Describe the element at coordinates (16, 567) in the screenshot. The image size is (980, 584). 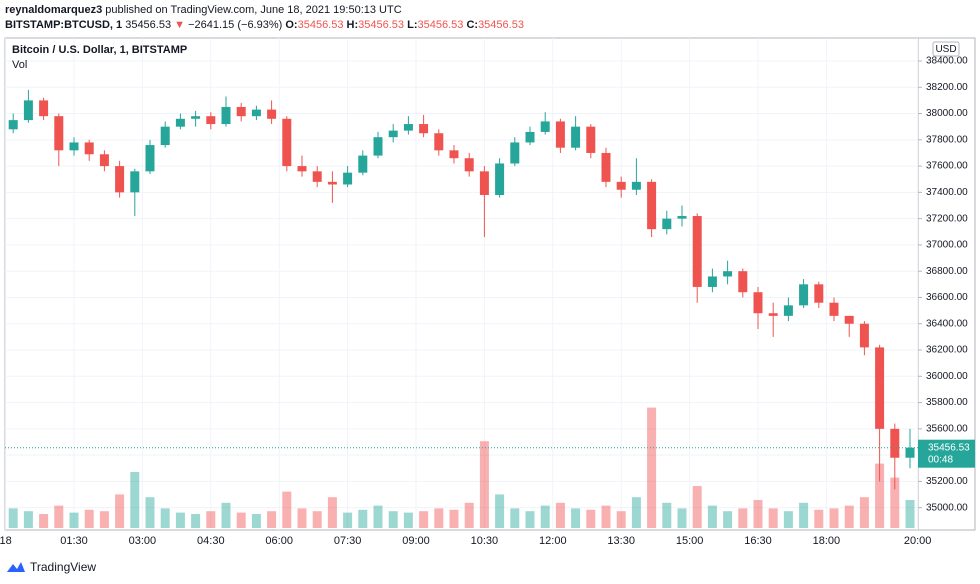
I see `logo` at that location.